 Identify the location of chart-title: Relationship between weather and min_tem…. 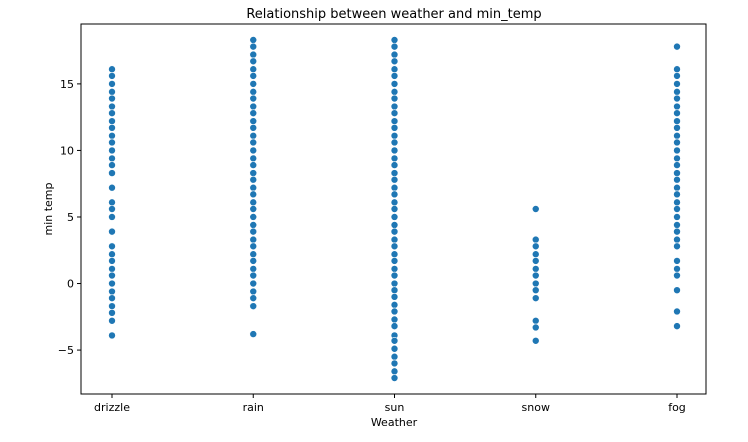
(393, 14).